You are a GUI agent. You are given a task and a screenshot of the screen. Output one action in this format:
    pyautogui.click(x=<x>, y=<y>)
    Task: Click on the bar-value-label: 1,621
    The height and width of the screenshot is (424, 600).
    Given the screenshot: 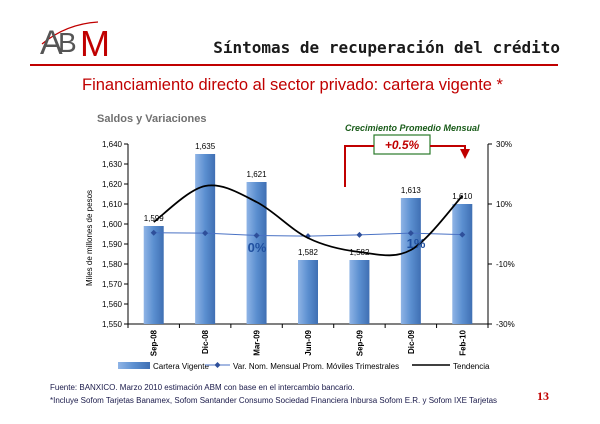 What is the action you would take?
    pyautogui.click(x=257, y=174)
    